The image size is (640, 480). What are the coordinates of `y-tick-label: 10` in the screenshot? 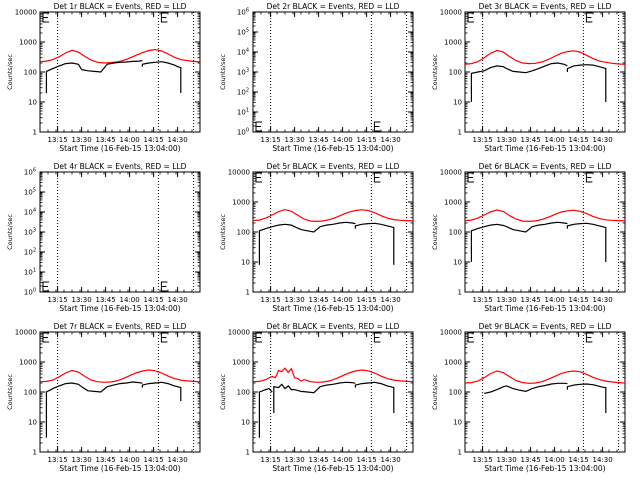 It's located at (32, 423).